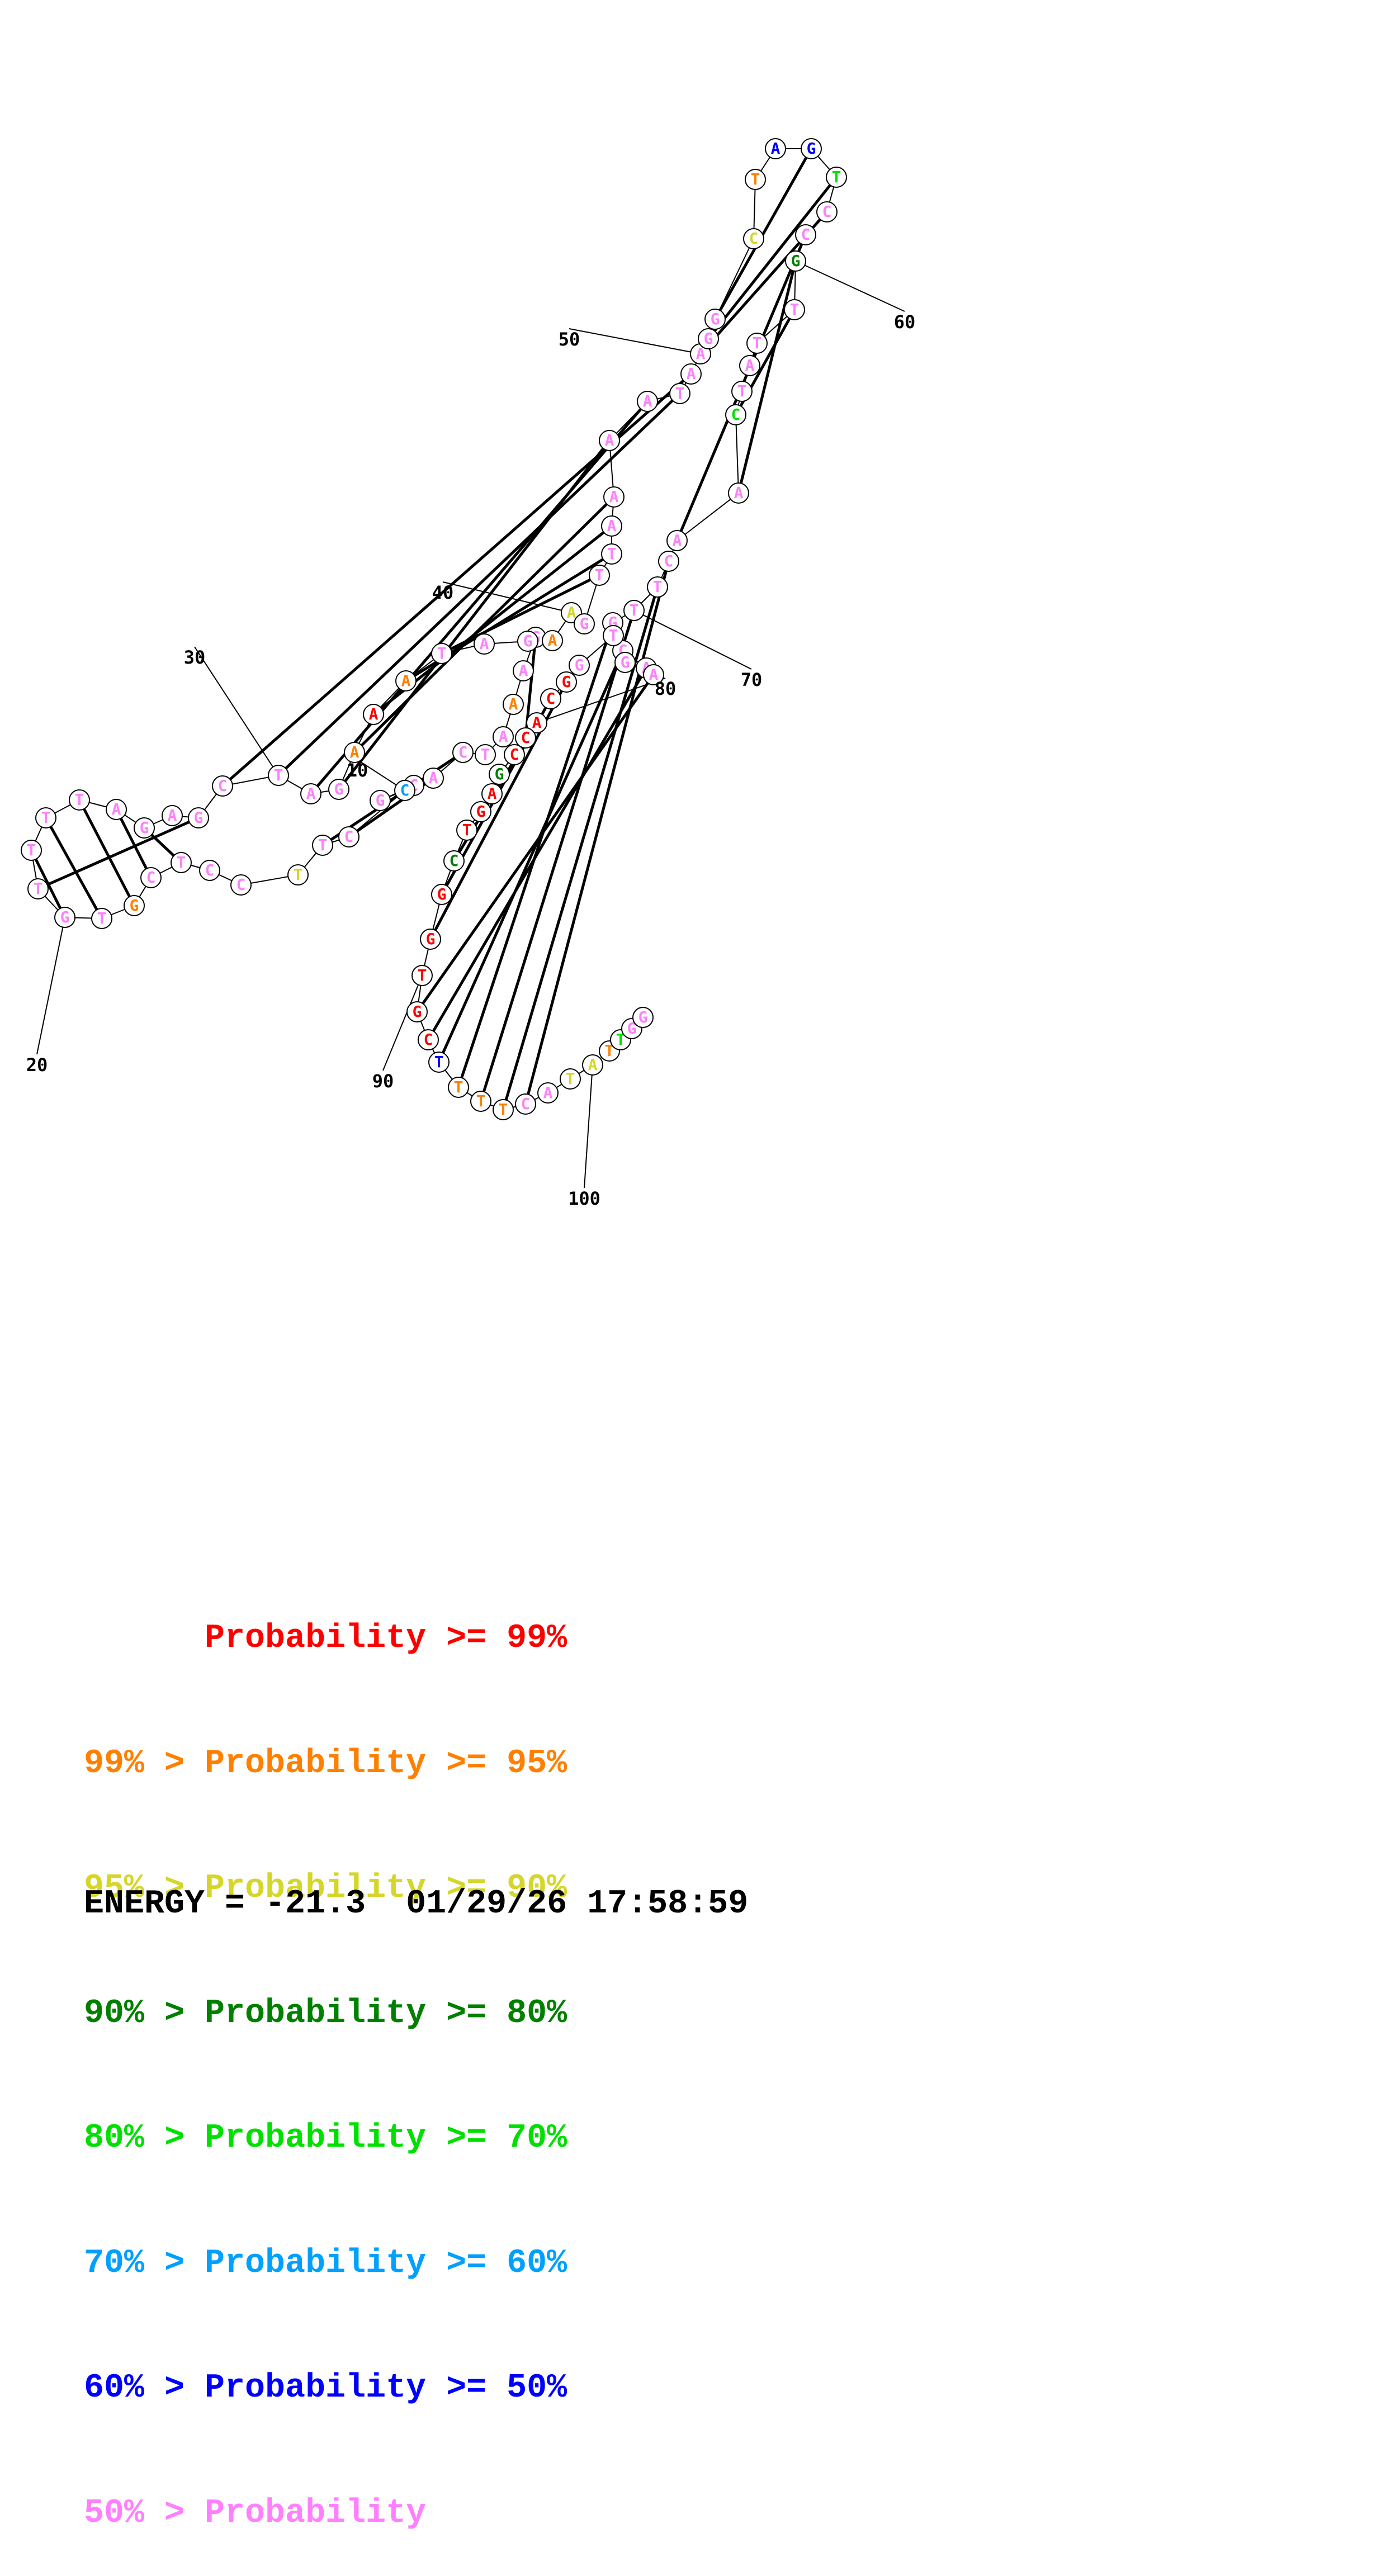 This screenshot has width=1386, height=2576. Describe the element at coordinates (255, 2513) in the screenshot. I see `legend-entry-below-50: 50% > Probability` at that location.